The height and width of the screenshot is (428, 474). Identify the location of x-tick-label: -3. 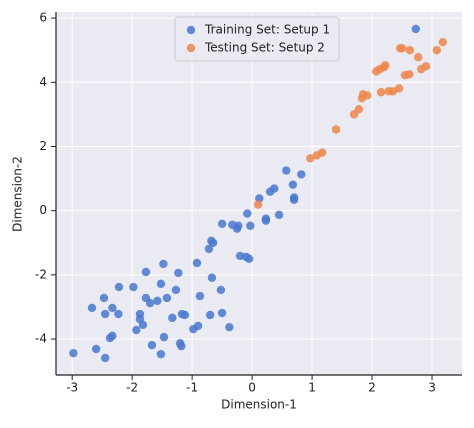
(72, 388).